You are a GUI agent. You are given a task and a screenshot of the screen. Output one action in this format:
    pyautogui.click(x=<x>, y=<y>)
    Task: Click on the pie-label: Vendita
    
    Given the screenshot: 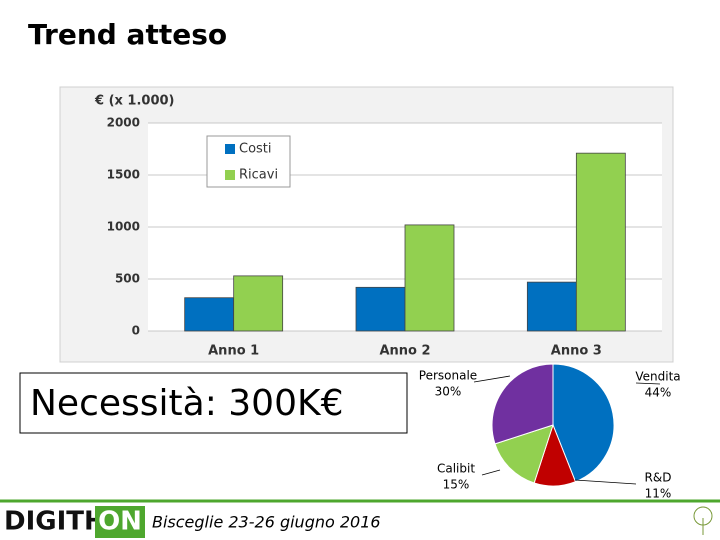 What is the action you would take?
    pyautogui.click(x=657, y=377)
    